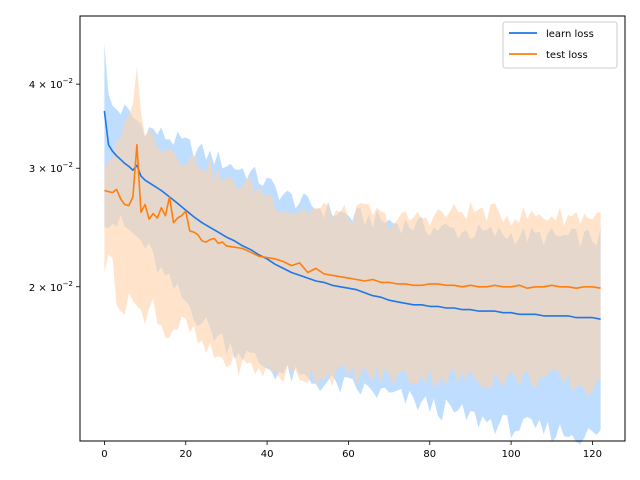  I want to click on x-tick-label: 0, so click(104, 454).